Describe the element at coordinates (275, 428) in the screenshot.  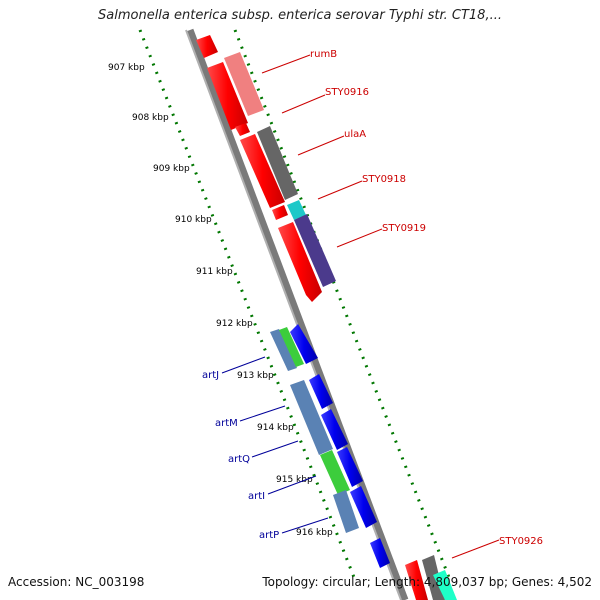
I see `tick-label: 914 kbp` at that location.